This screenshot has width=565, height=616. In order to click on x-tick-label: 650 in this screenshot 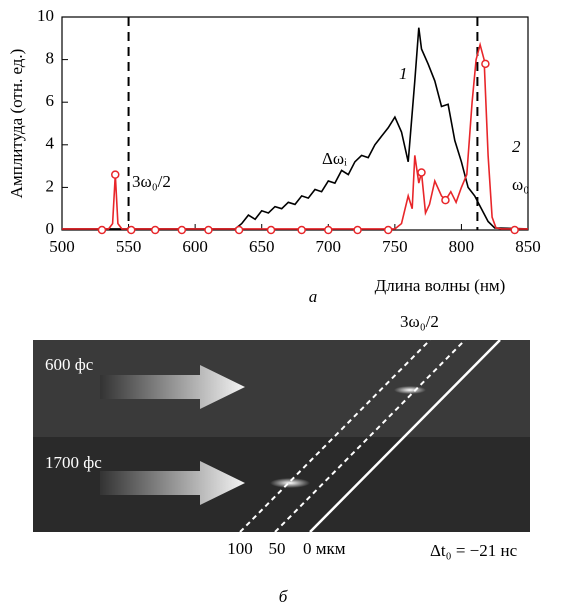, I will do `click(262, 246)`.